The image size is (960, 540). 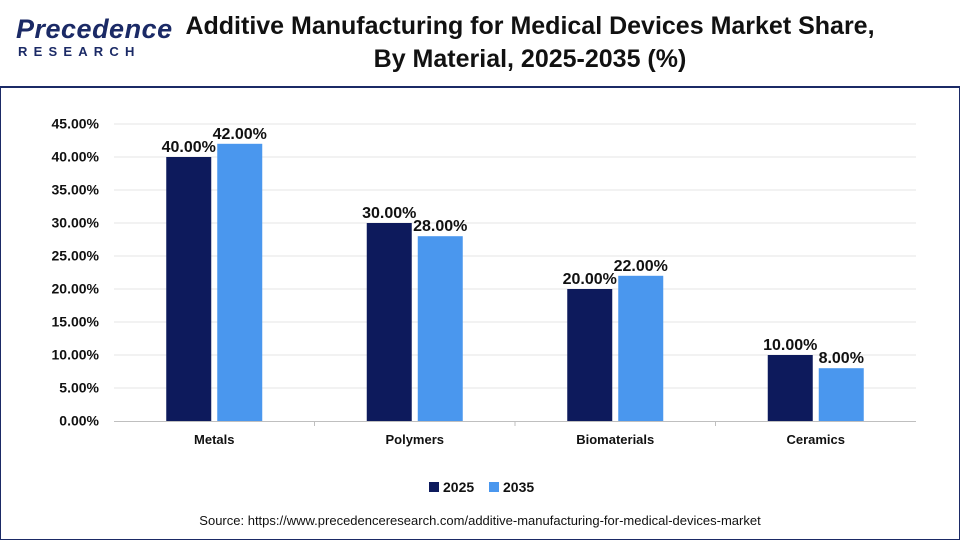 I want to click on data-label: 30.00%, so click(x=389, y=213).